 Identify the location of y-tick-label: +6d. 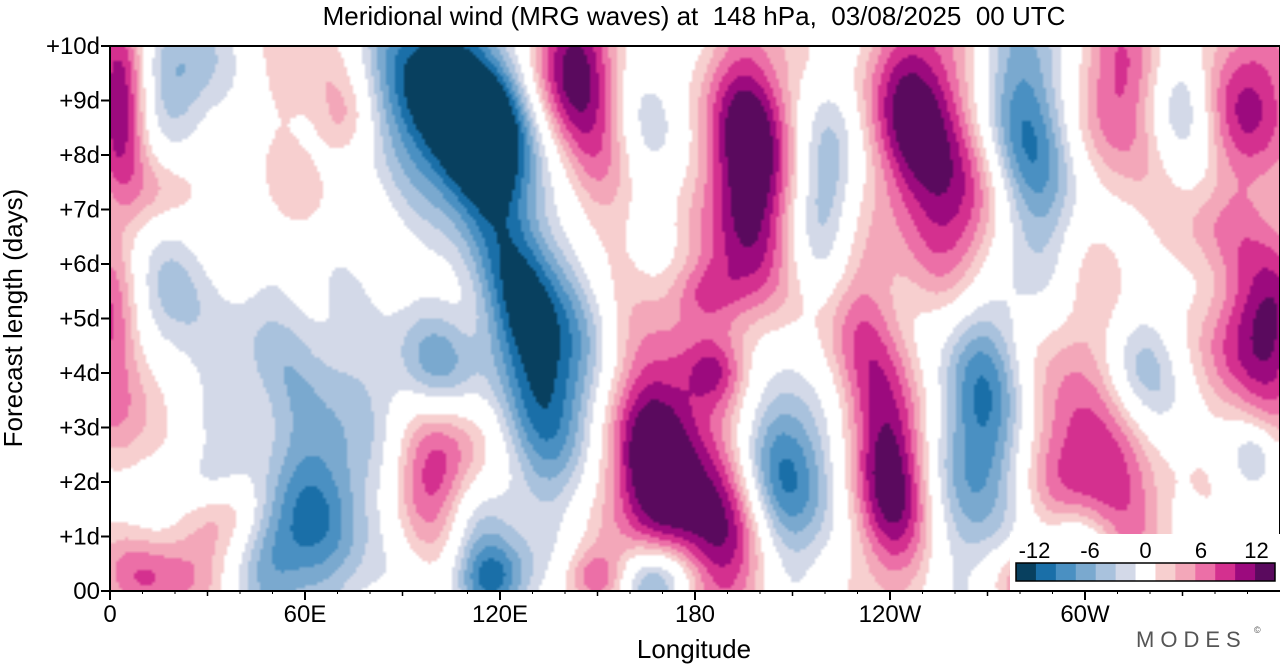
(79, 264).